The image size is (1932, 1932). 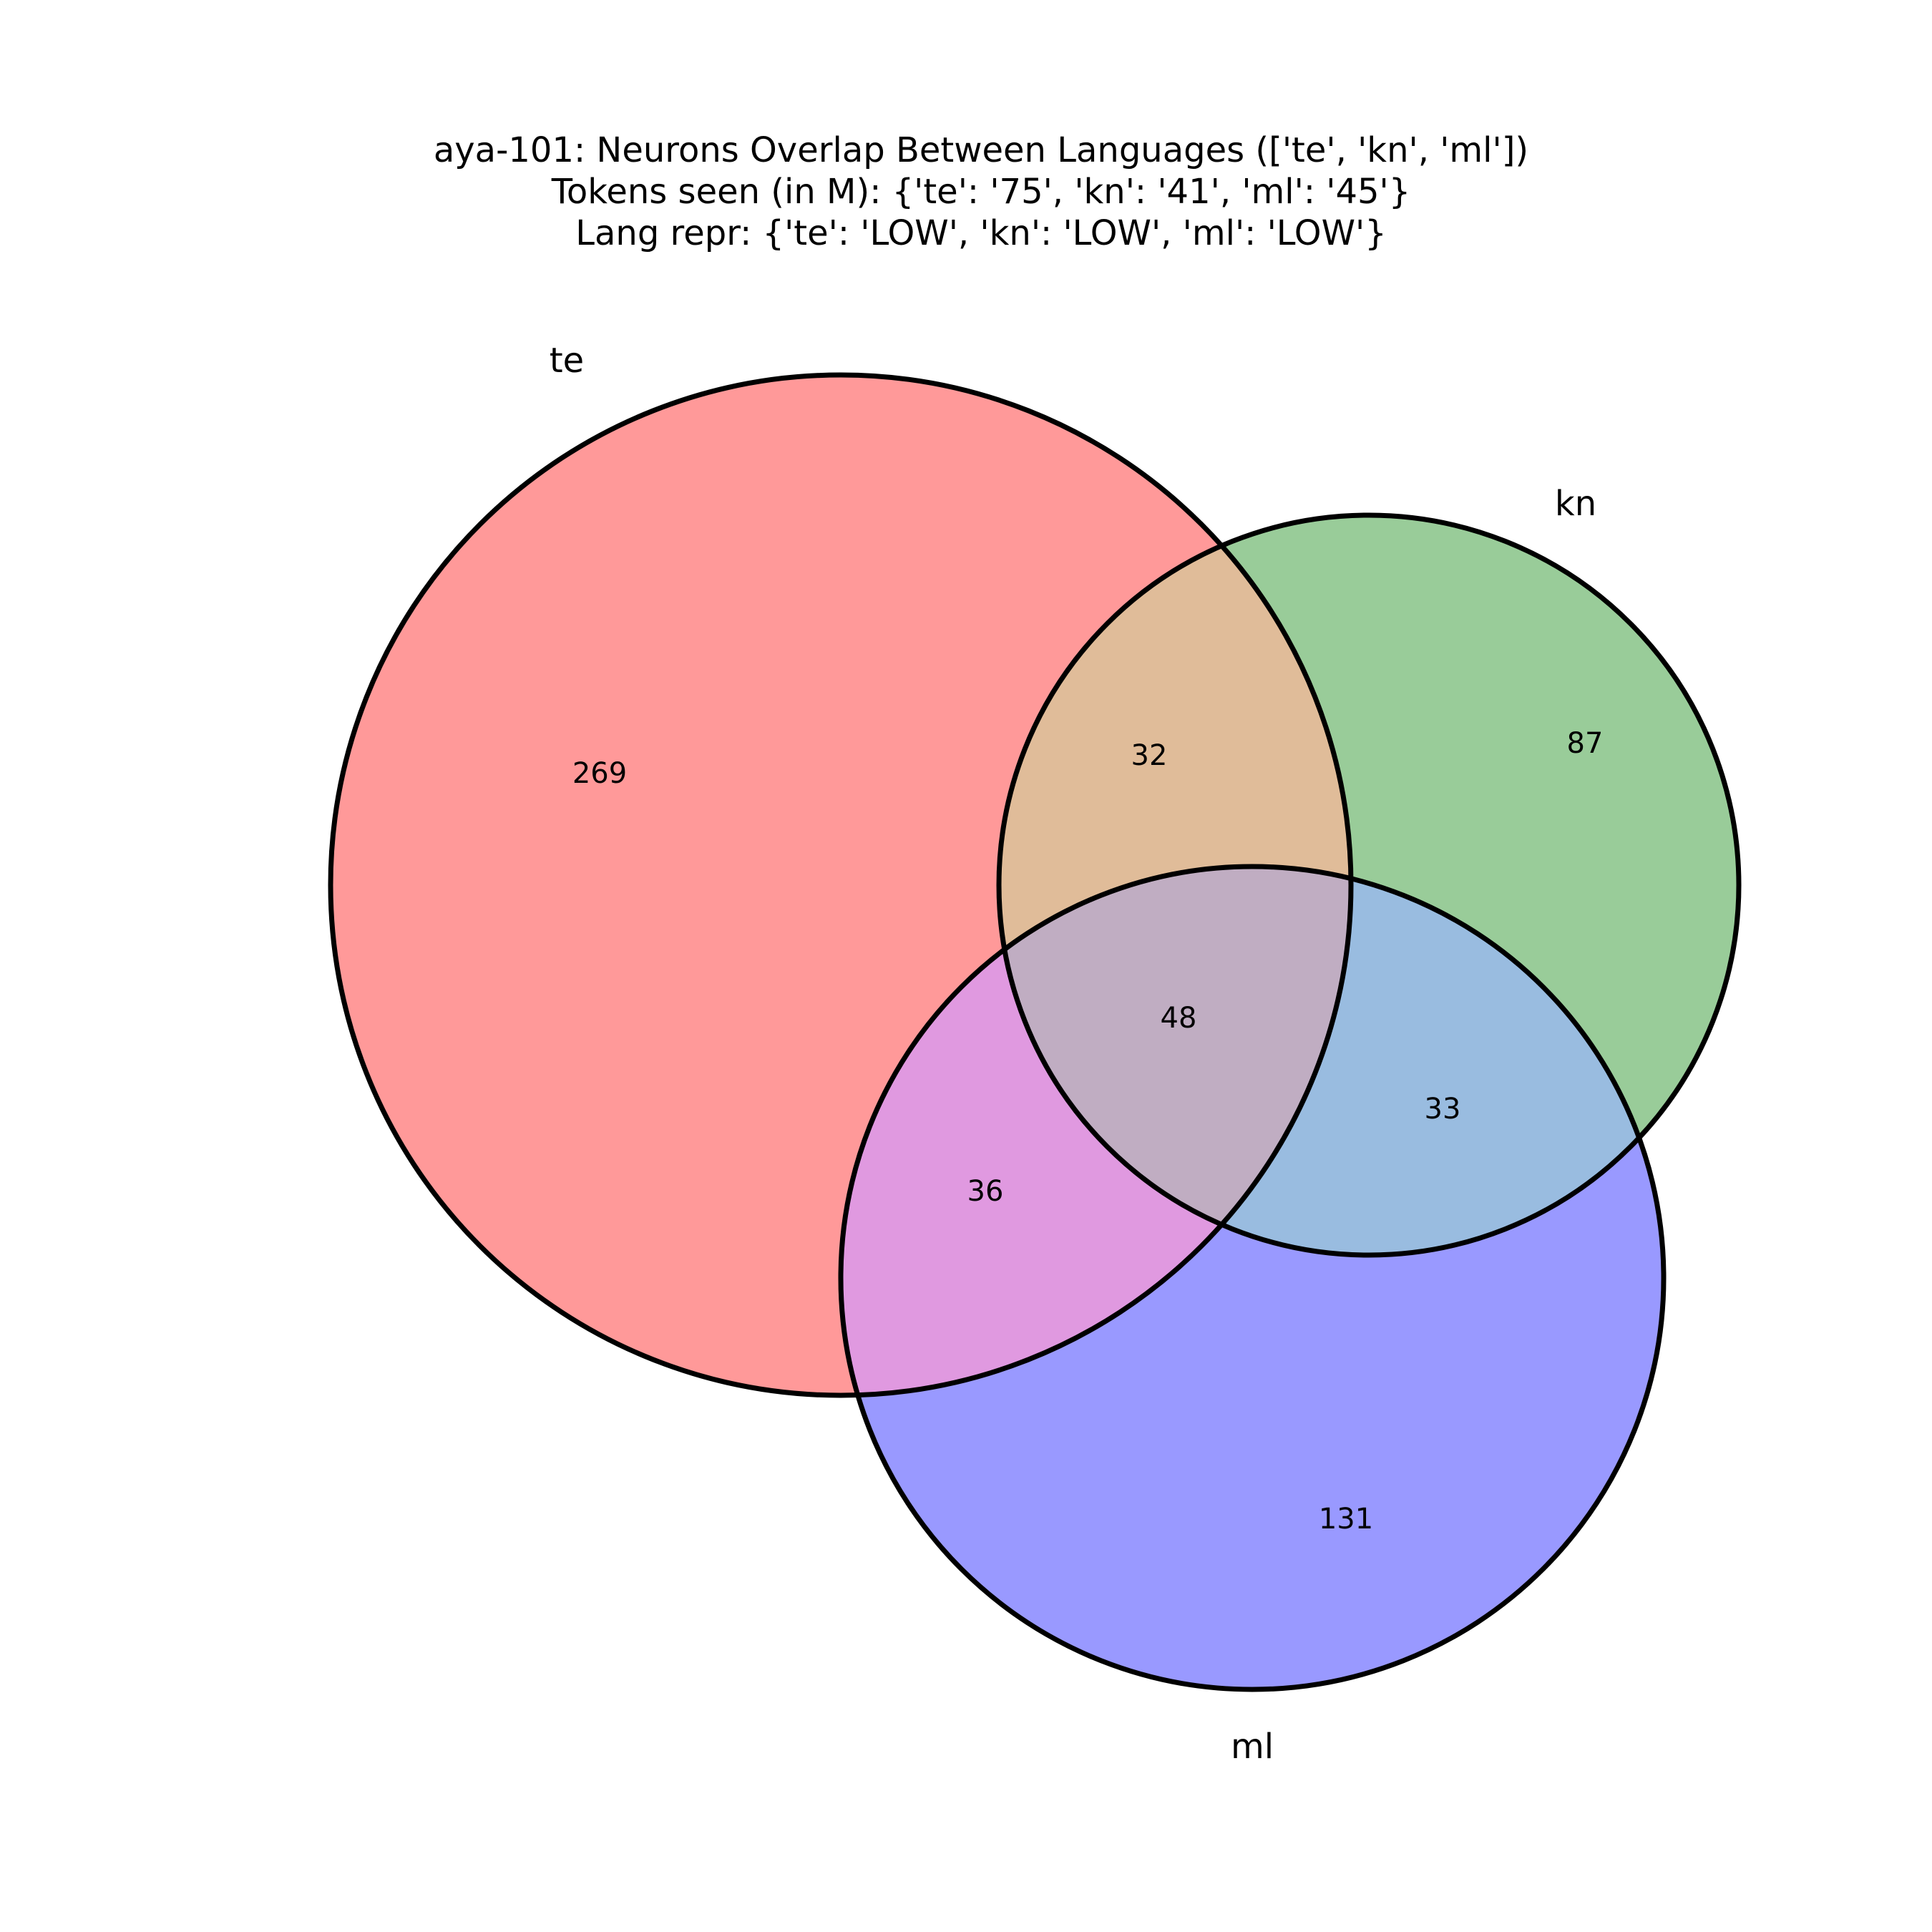 I want to click on region-label-kn-ml: 33, so click(x=1443, y=1109).